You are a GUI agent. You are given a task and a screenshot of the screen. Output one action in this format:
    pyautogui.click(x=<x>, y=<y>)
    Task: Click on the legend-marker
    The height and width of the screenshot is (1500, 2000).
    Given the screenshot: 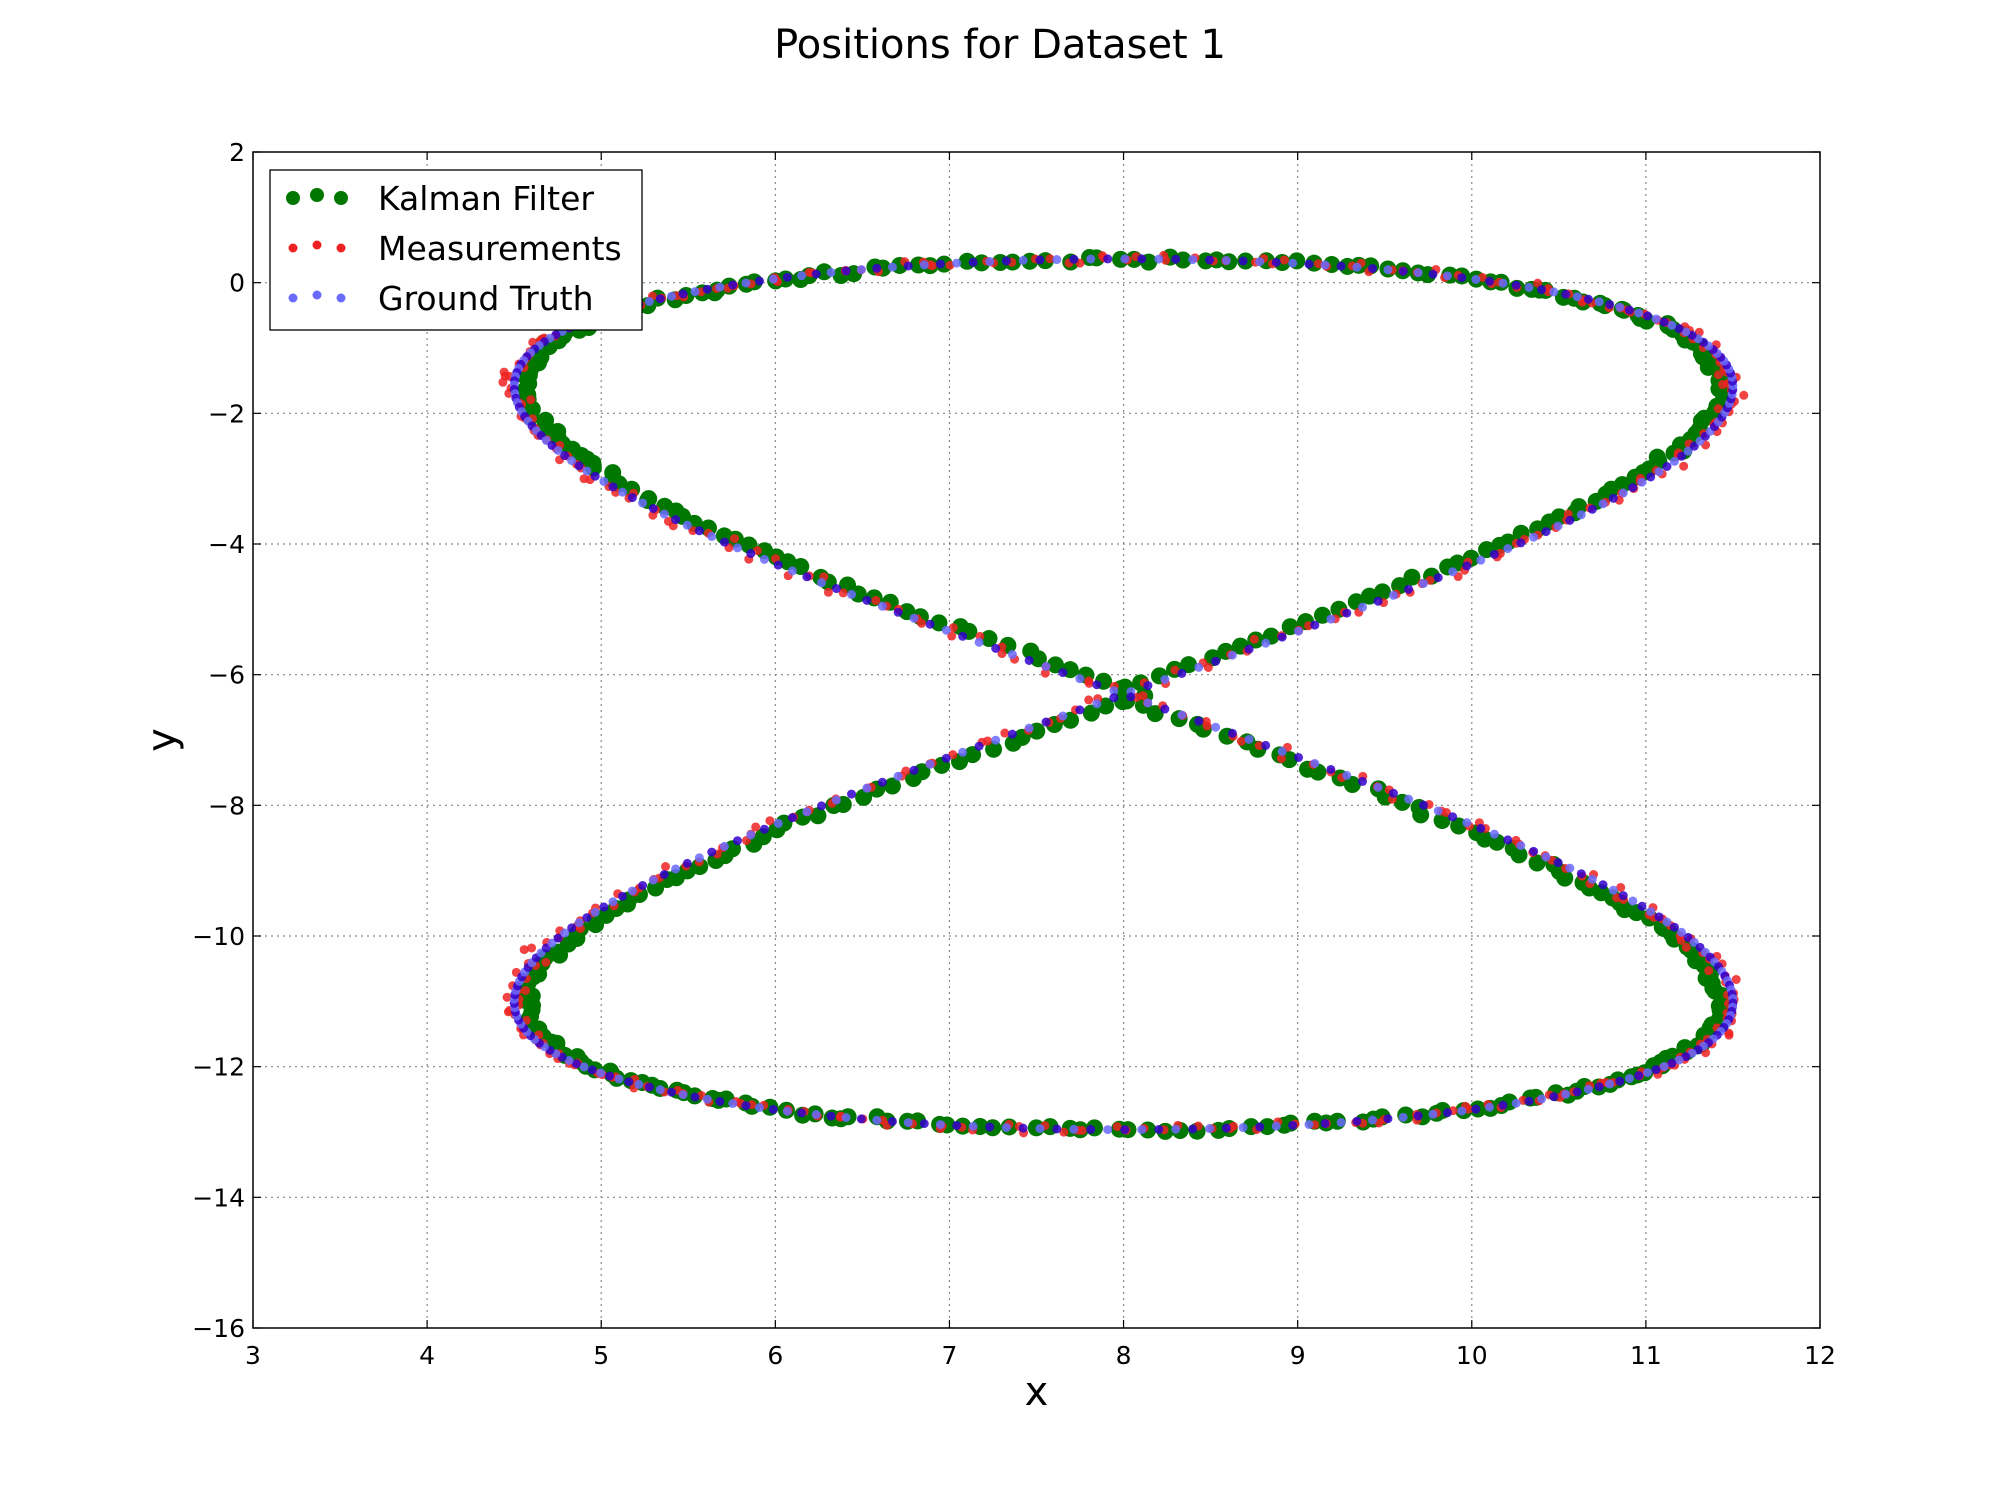 What is the action you would take?
    pyautogui.click(x=317, y=246)
    